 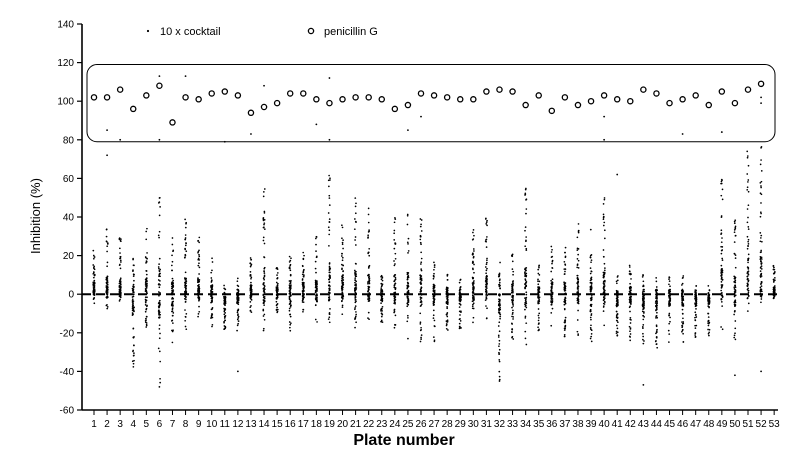 What do you see at coordinates (408, 424) in the screenshot?
I see `x-tick-label: 25` at bounding box center [408, 424].